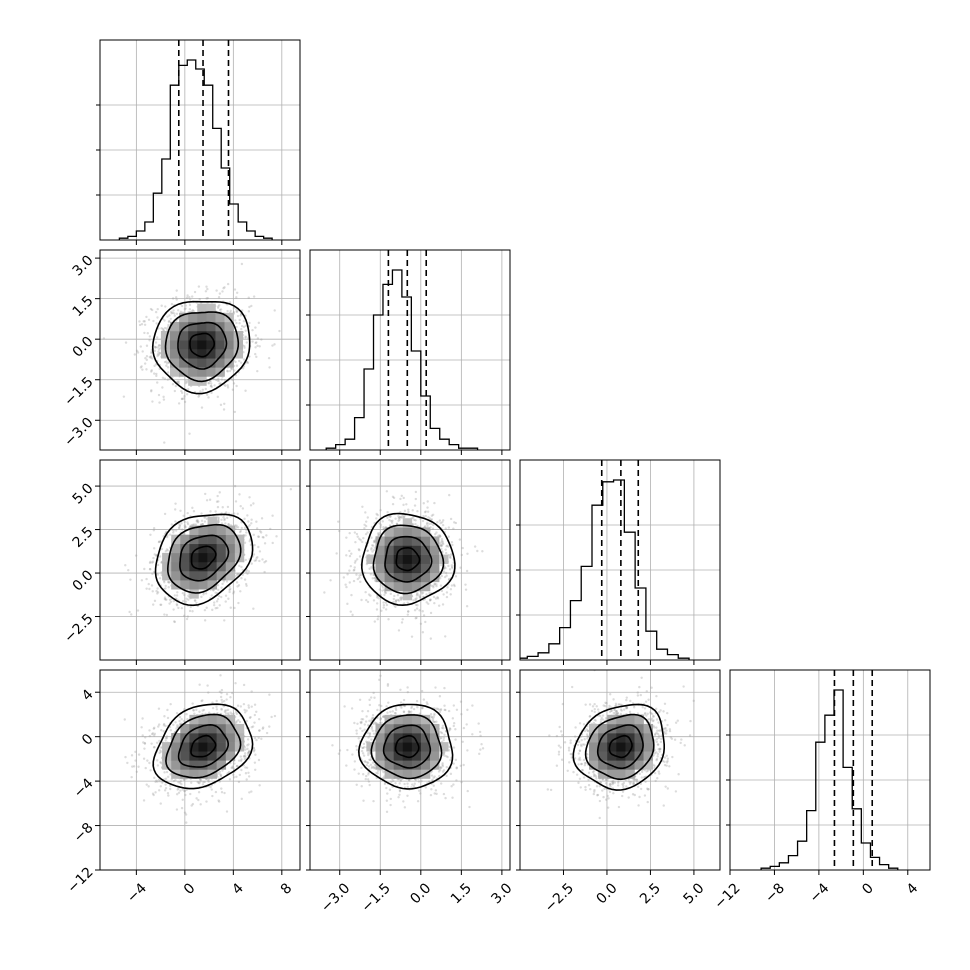 The width and height of the screenshot is (970, 970). Describe the element at coordinates (913, 889) in the screenshot. I see `x-tick-label: 4` at that location.